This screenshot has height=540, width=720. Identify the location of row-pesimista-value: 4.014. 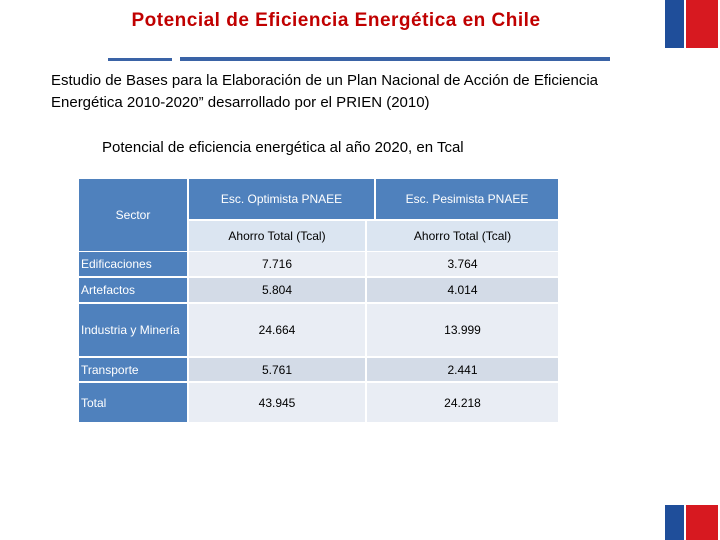
(462, 290).